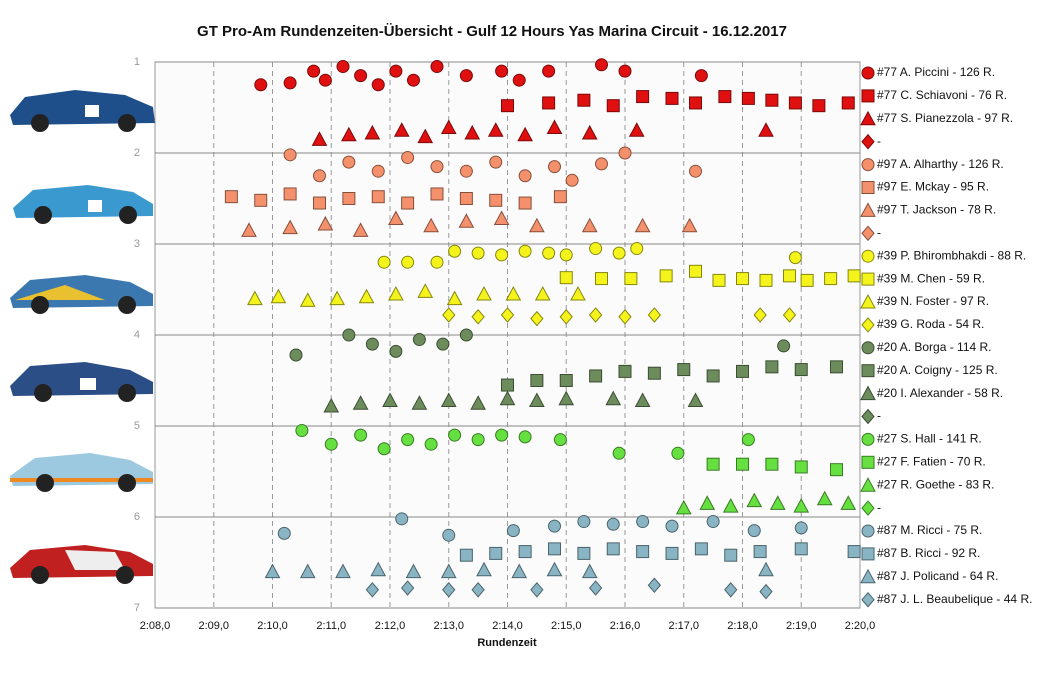 Image resolution: width=1050 pixels, height=675 pixels. Describe the element at coordinates (137, 335) in the screenshot. I see `y-tick-label: 4` at that location.